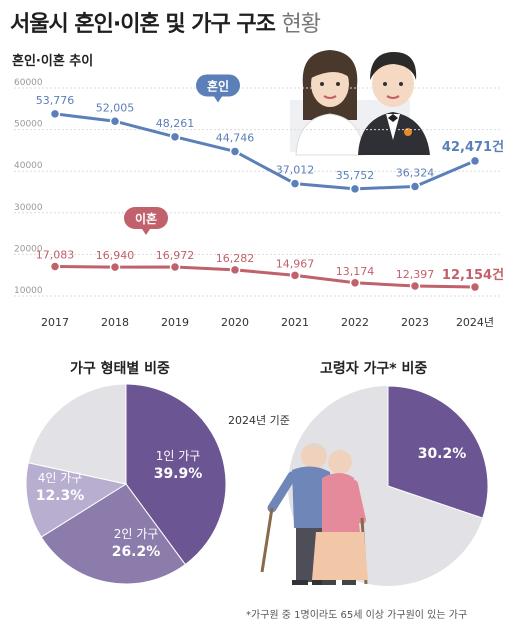 Image resolution: width=517 pixels, height=628 pixels. Describe the element at coordinates (55, 255) in the screenshot. I see `data-label: 17,083` at that location.